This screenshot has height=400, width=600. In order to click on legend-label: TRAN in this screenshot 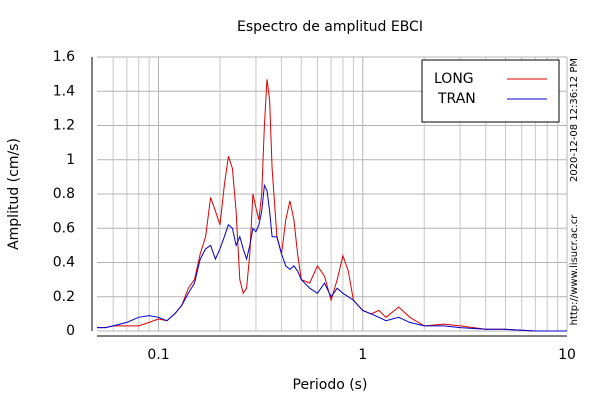, I will do `click(456, 99)`.